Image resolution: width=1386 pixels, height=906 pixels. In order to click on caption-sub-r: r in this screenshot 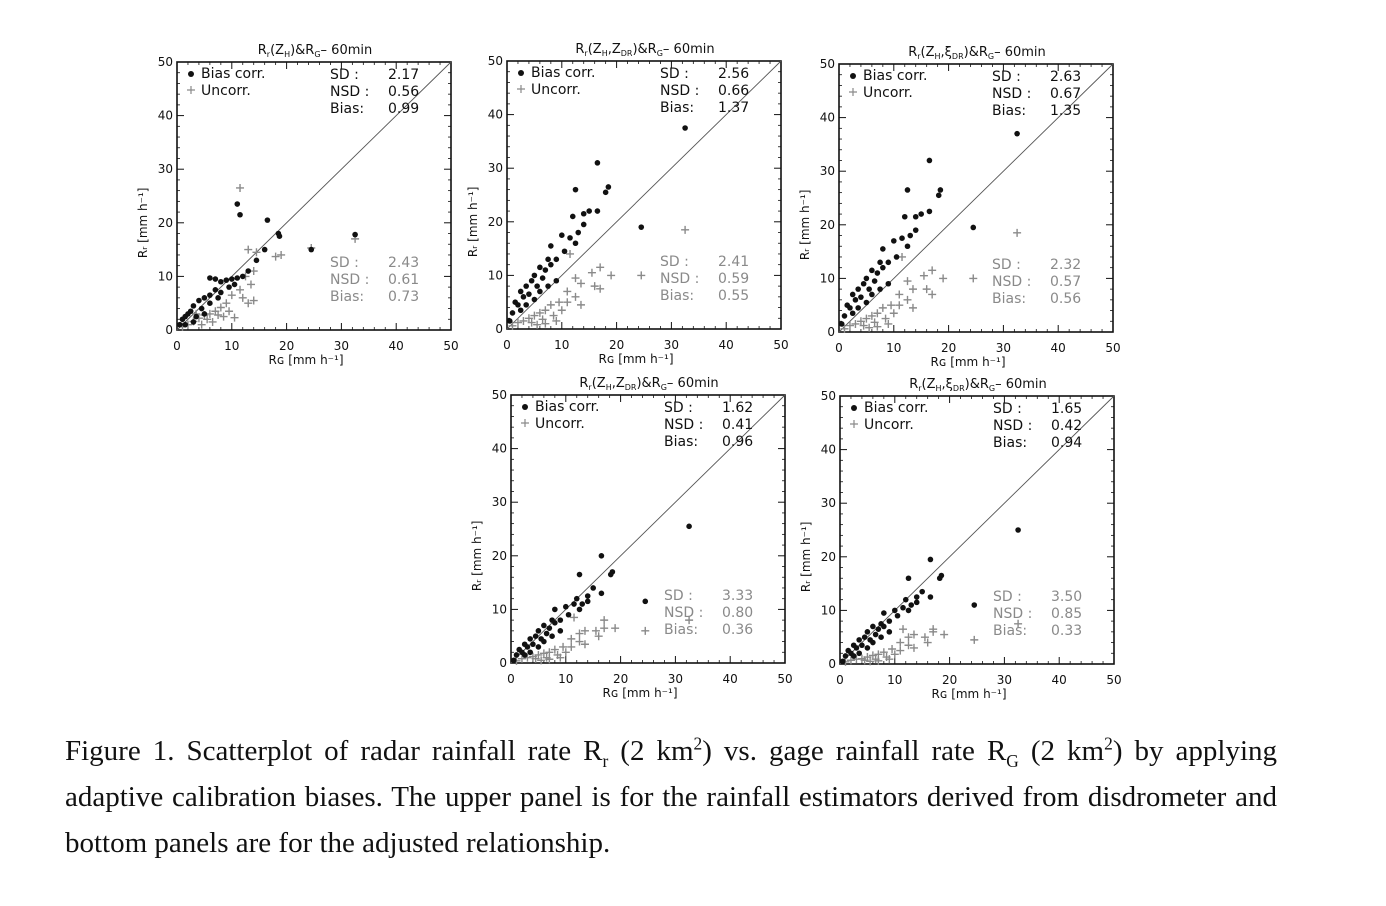, I will do `click(605, 760)`.